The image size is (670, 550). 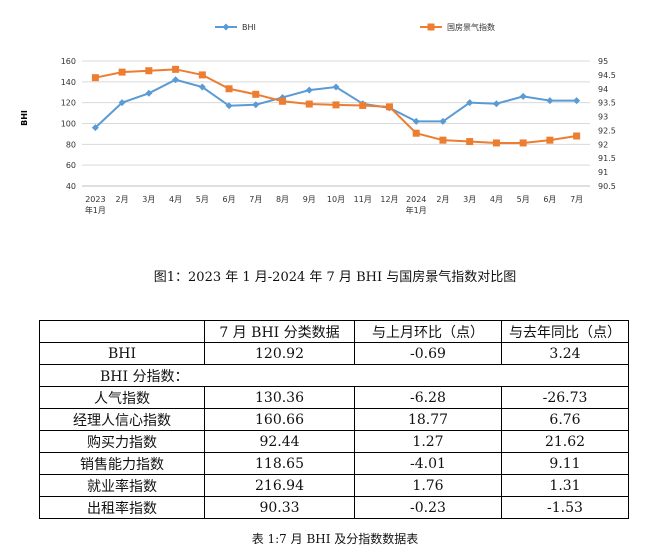 I want to click on table-row: 出租率指数 90.33 -0.23 -1.53, so click(x=334, y=507).